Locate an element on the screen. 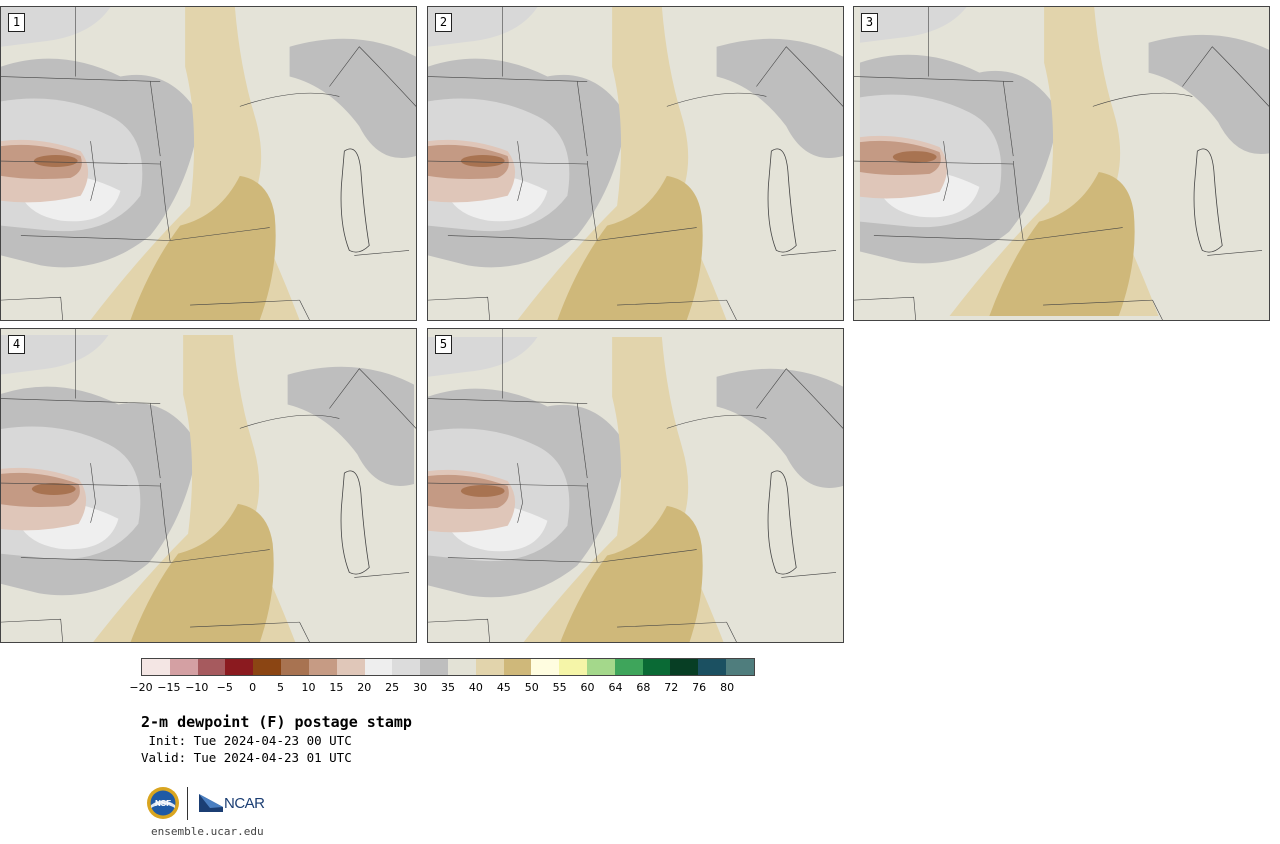 The image size is (1280, 844). colorbar-tick-label: −15 is located at coordinates (169, 687).